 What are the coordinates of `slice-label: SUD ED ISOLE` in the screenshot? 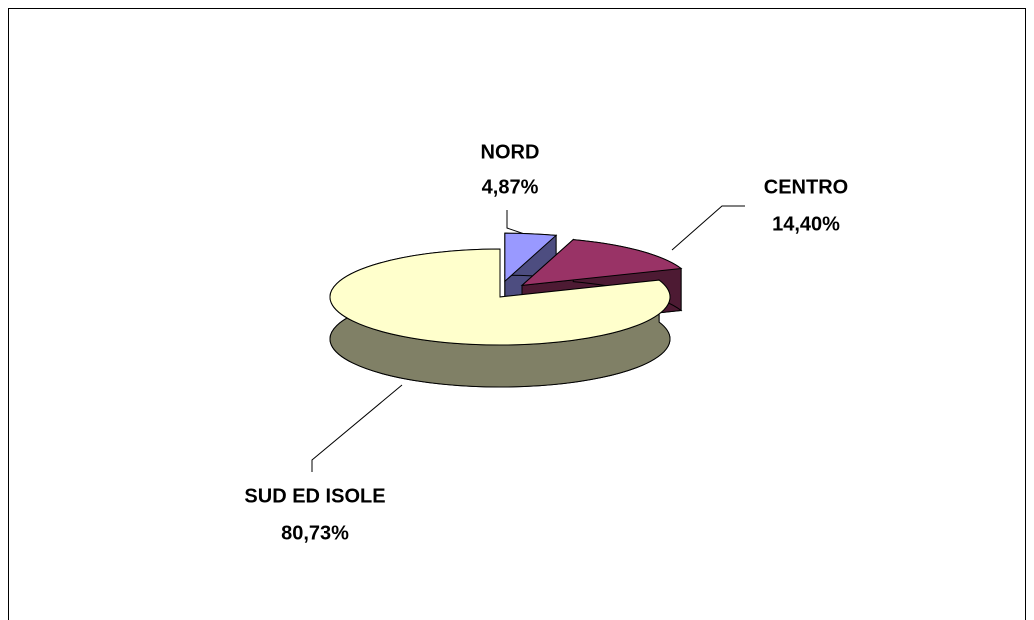 It's located at (314, 496).